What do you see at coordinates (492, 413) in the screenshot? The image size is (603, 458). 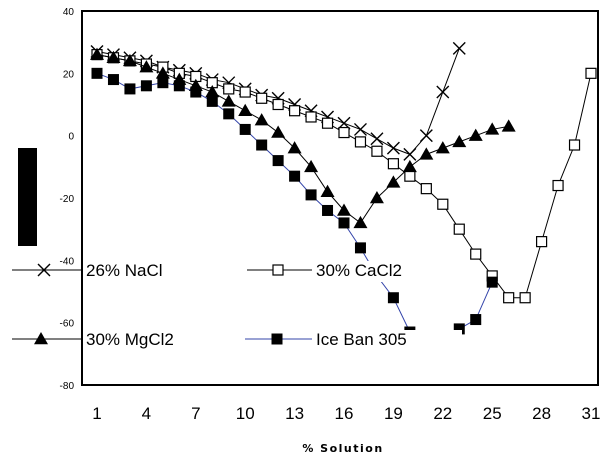 I see `x-tick-label: 25` at bounding box center [492, 413].